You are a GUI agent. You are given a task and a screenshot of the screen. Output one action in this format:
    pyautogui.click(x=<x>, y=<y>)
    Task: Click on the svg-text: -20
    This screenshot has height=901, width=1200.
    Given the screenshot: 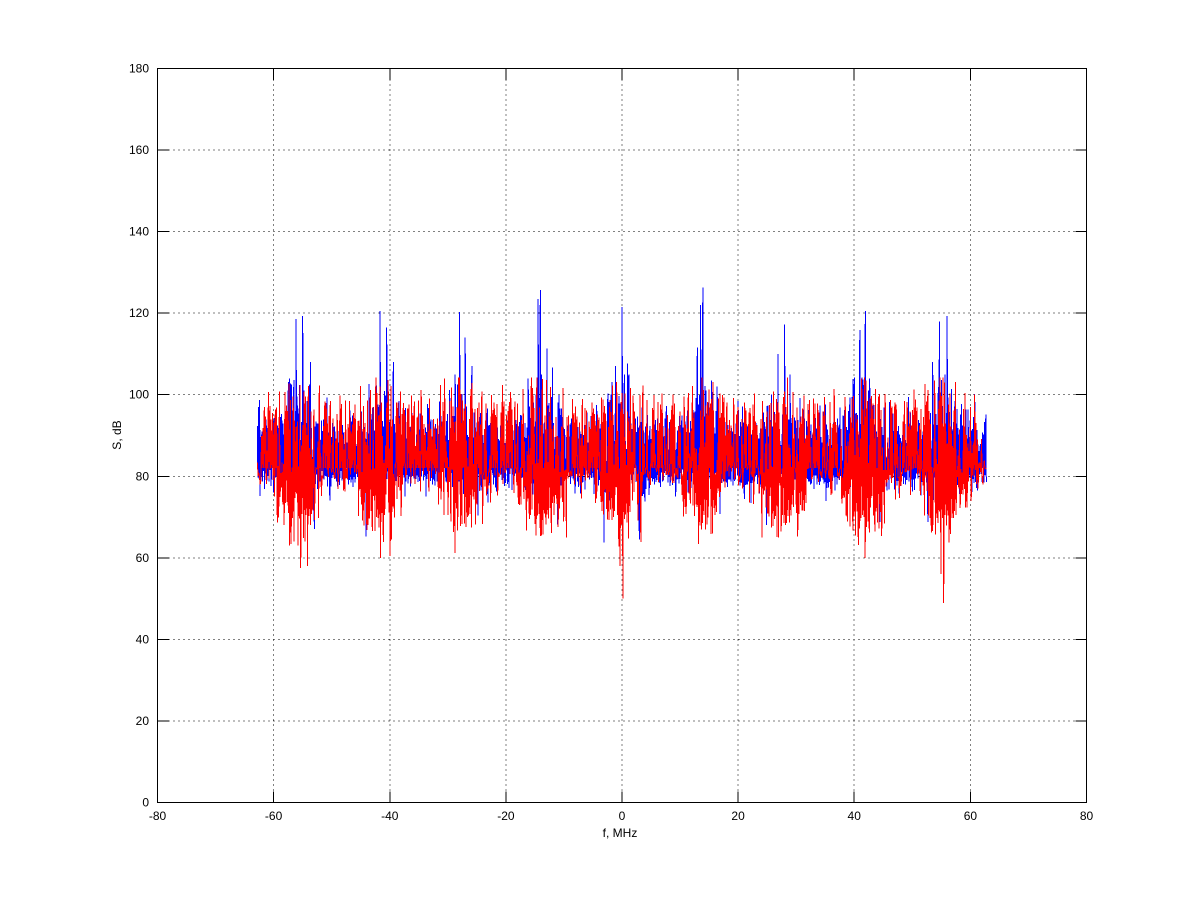 What is the action you would take?
    pyautogui.click(x=506, y=816)
    